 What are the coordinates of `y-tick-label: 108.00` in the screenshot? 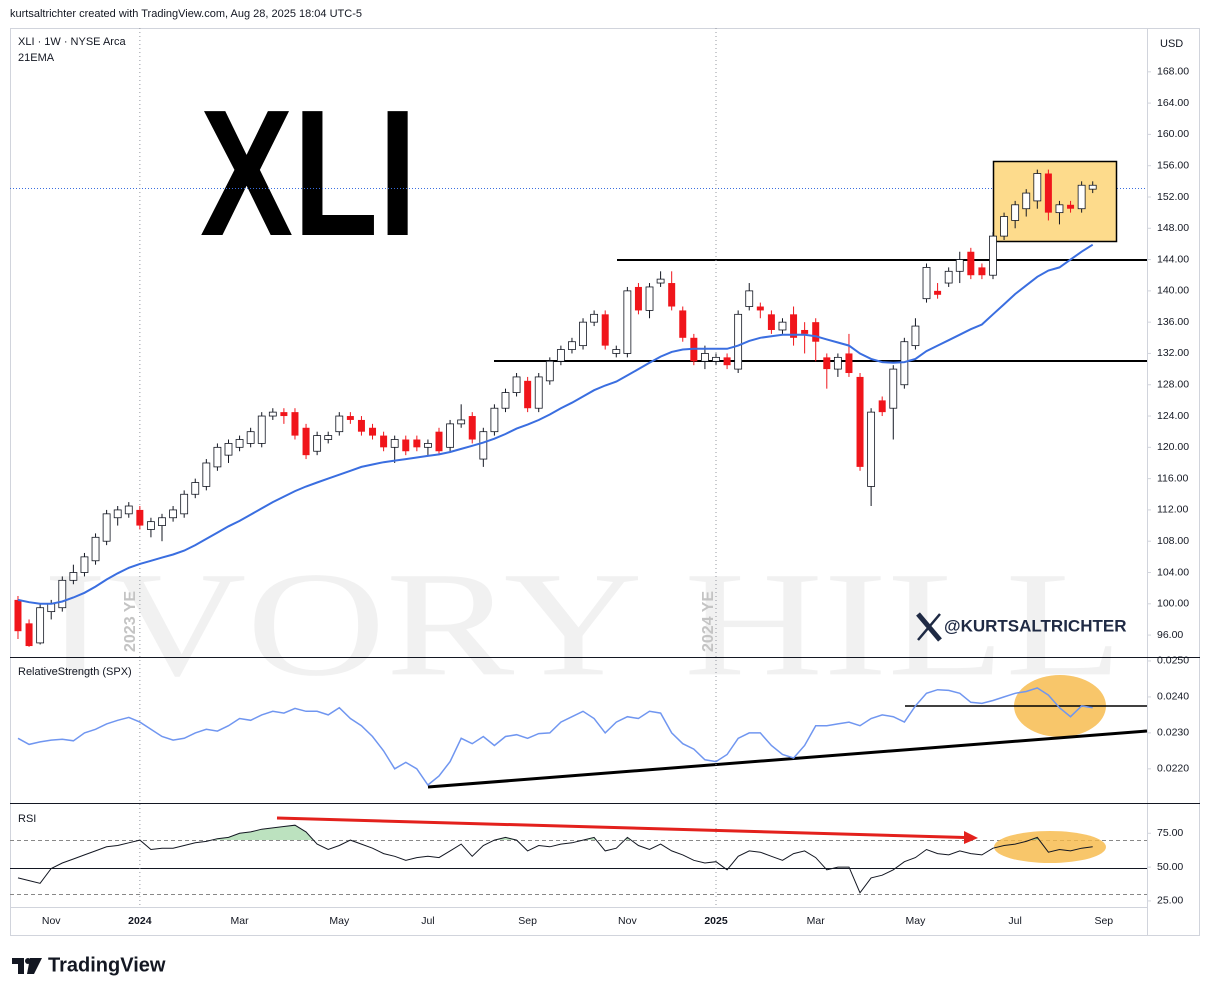 It's located at (1173, 541).